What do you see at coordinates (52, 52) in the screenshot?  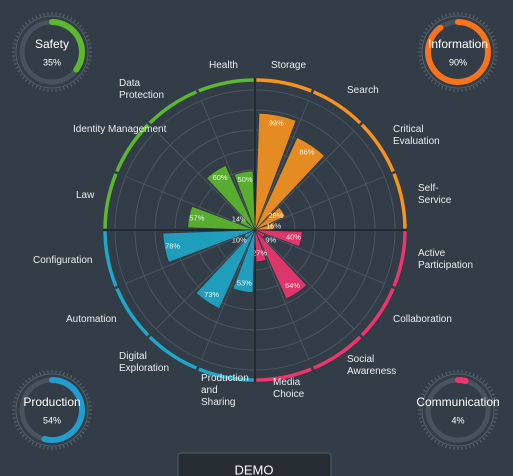 I see `gauge-track` at bounding box center [52, 52].